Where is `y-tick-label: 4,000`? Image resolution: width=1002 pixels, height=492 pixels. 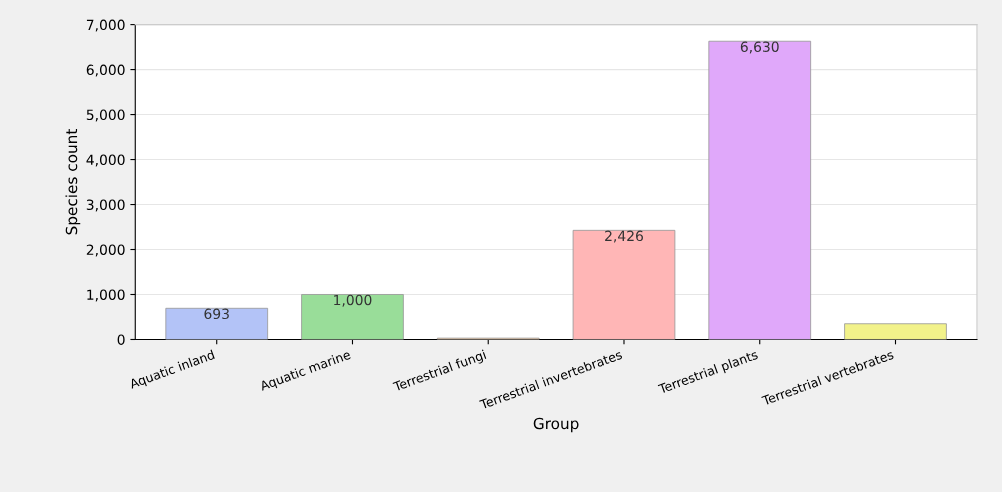
y-tick-label: 4,000 is located at coordinates (105, 160).